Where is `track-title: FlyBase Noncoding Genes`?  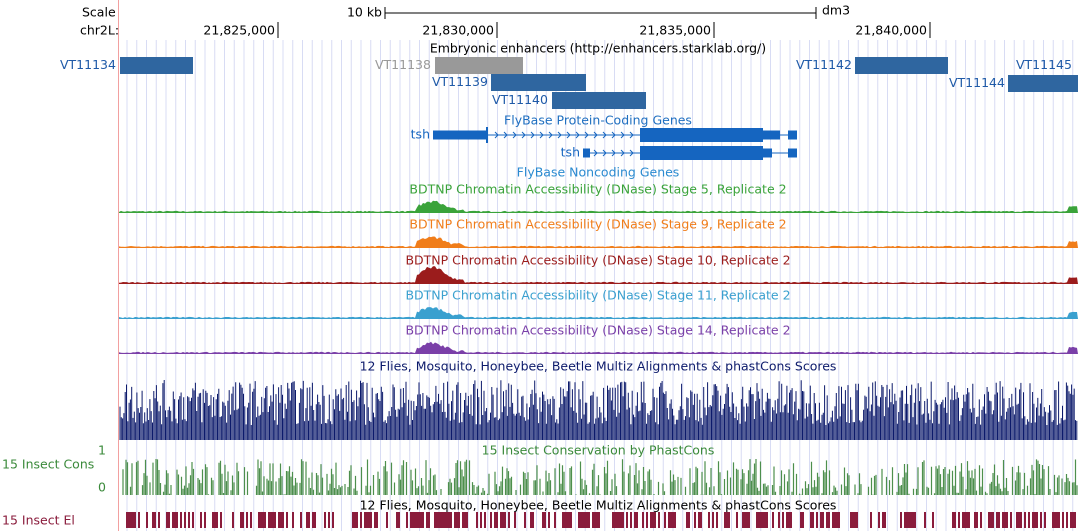
track-title: FlyBase Noncoding Genes is located at coordinates (598, 172).